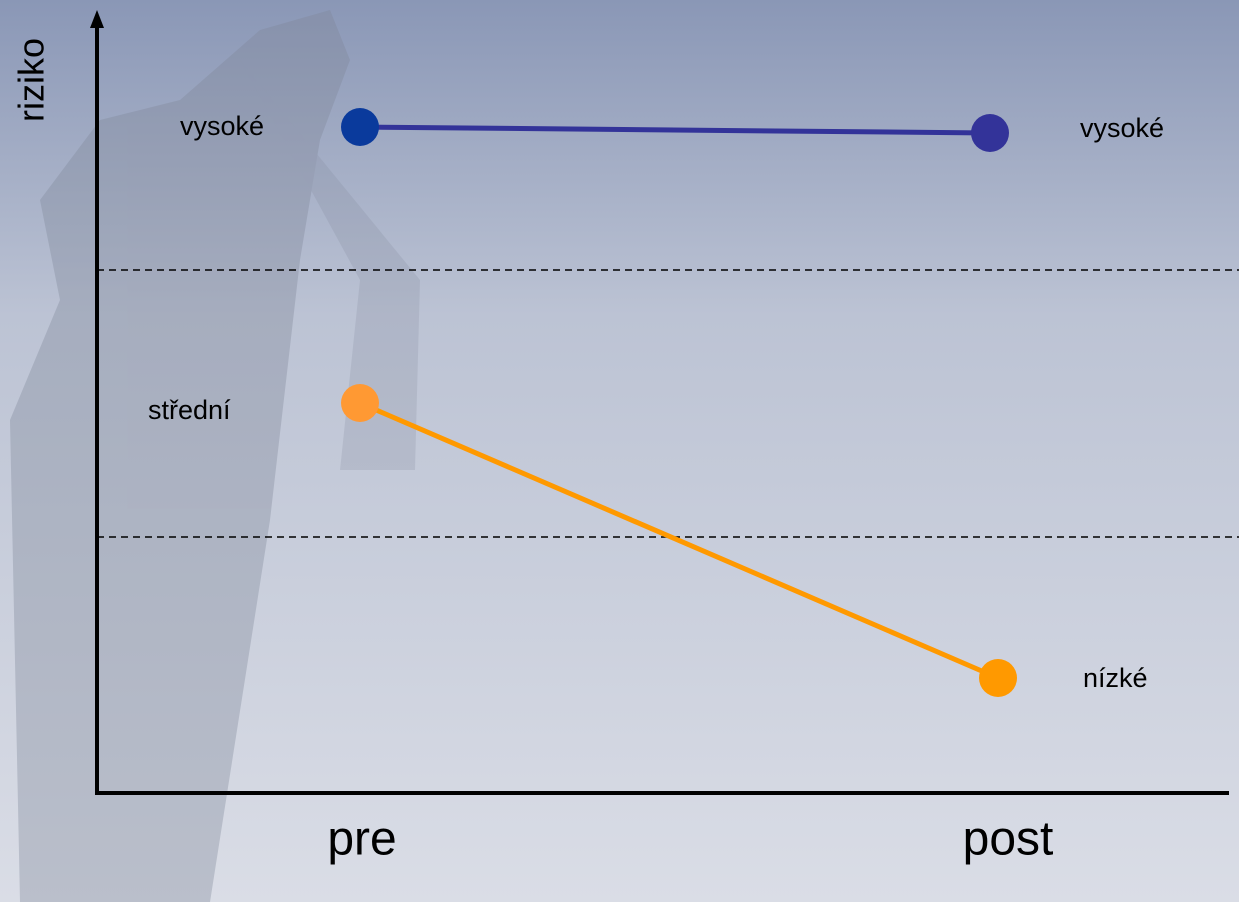 Image resolution: width=1239 pixels, height=902 pixels. Describe the element at coordinates (31, 80) in the screenshot. I see `y-axis-label: riziko` at that location.